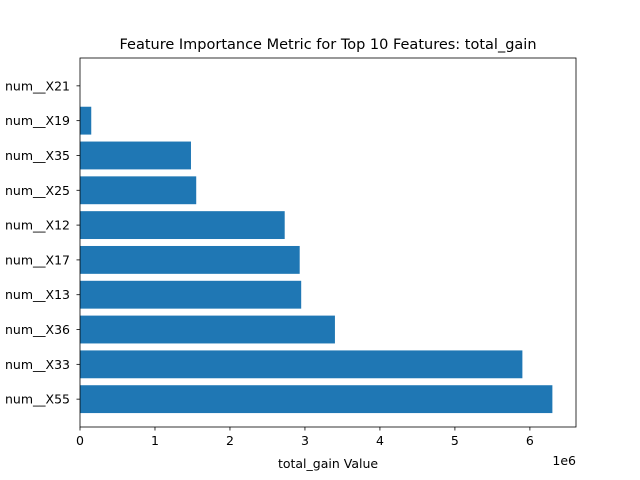  What do you see at coordinates (380, 440) in the screenshot?
I see `x-tick-label: 4` at bounding box center [380, 440].